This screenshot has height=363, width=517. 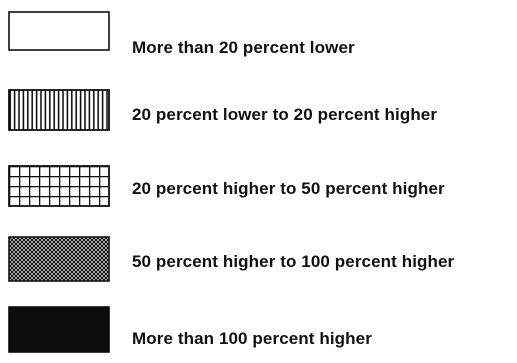 I want to click on grid-icon, so click(x=59, y=186).